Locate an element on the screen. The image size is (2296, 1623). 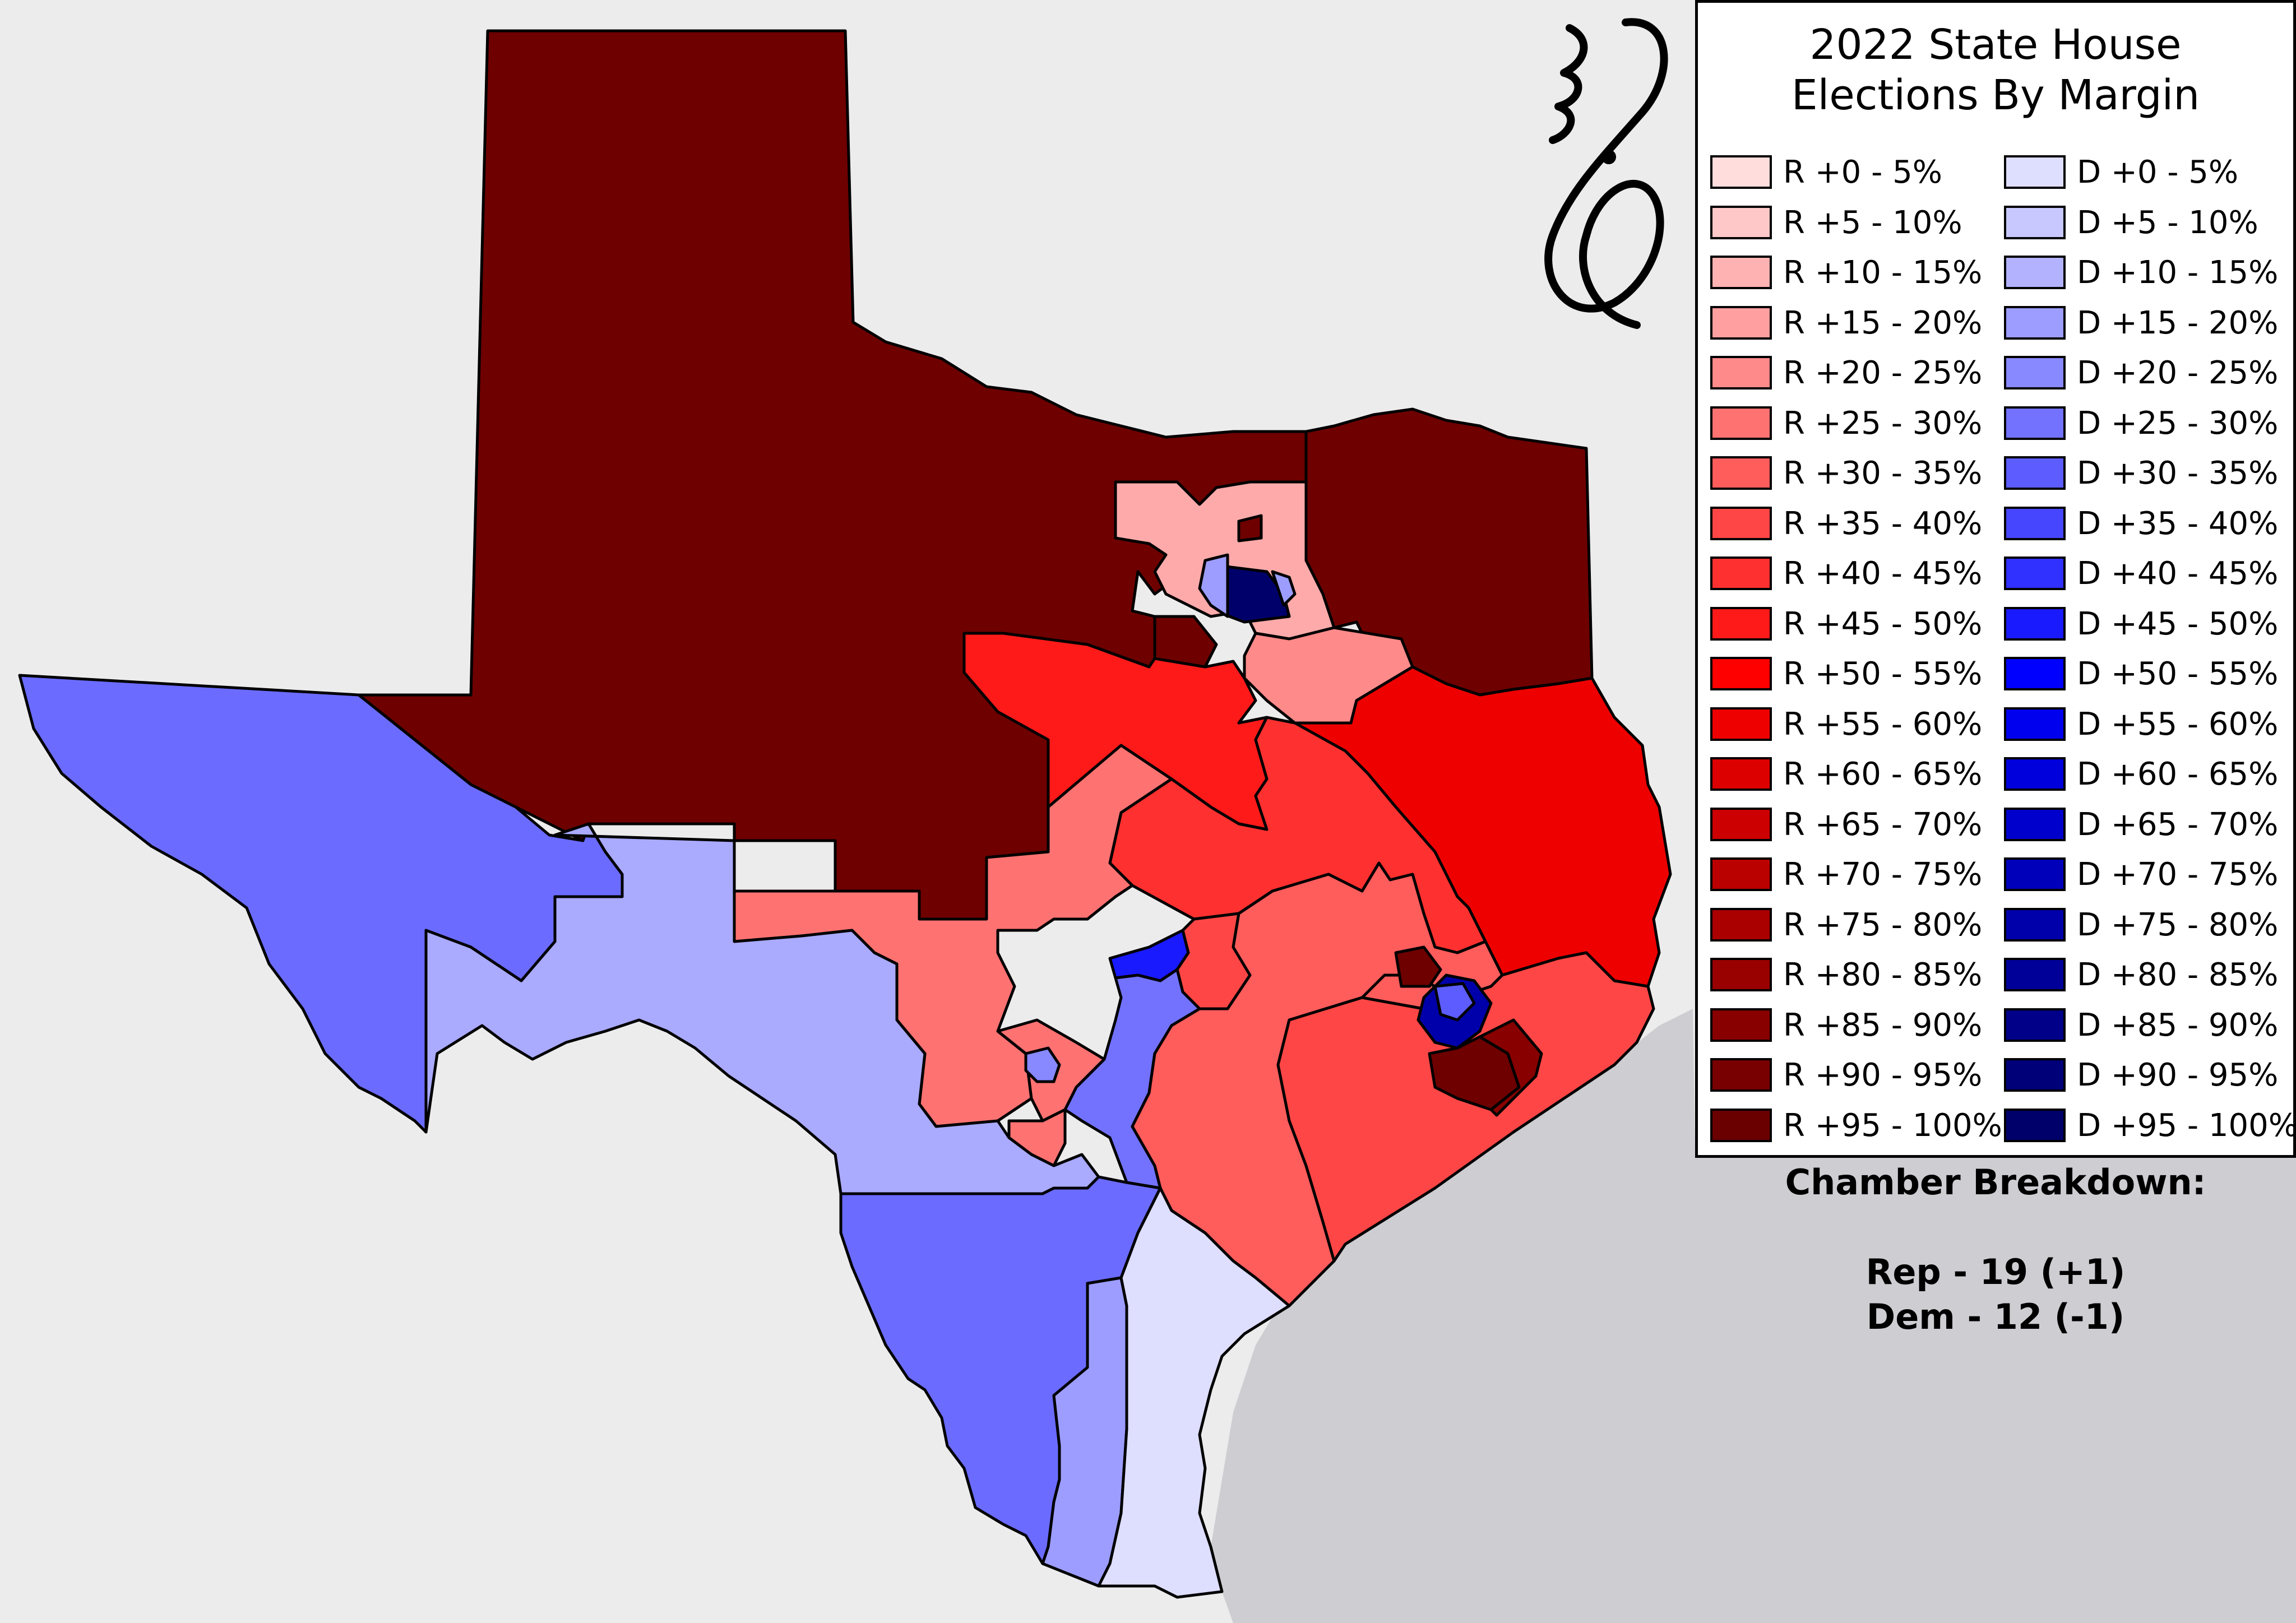
legend-item-rep: R +40 - 45% is located at coordinates (1856, 573).